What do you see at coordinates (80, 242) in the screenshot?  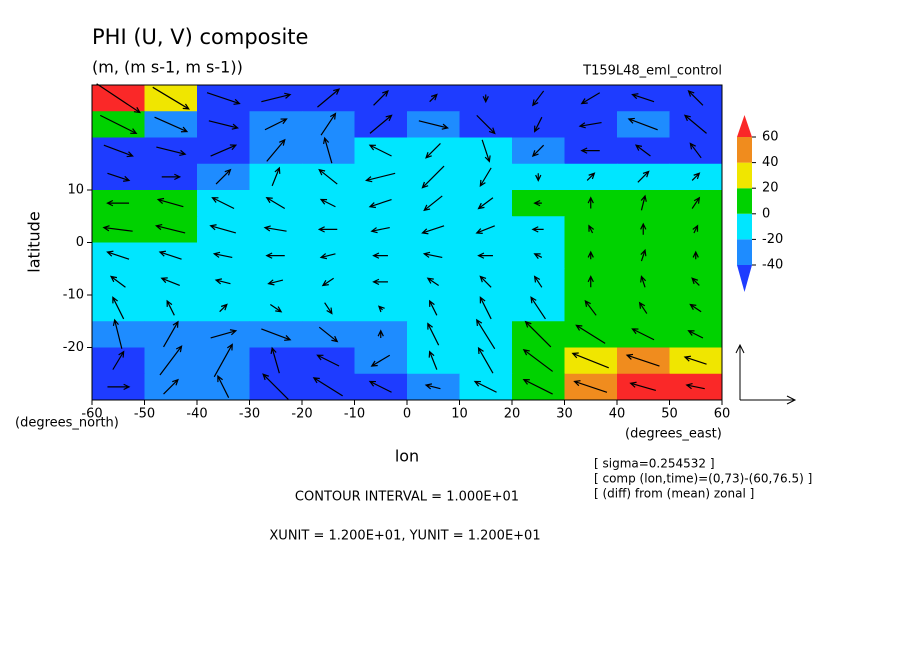 I see `y-tick-label: 0` at bounding box center [80, 242].